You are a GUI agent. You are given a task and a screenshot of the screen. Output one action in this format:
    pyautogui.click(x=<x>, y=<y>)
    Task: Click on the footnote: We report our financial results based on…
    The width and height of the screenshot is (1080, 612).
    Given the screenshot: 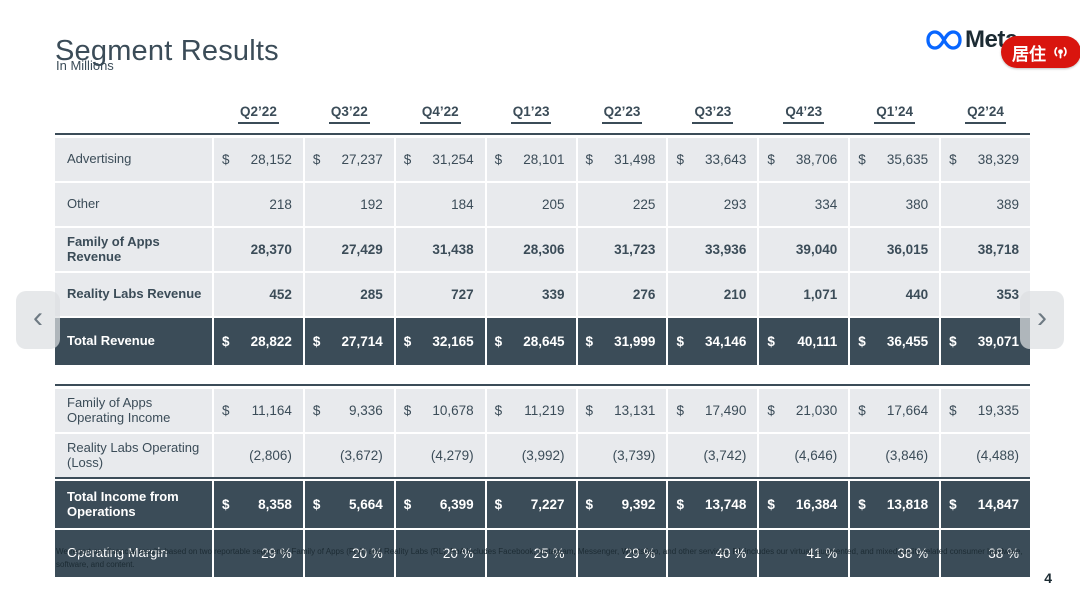 What is the action you would take?
    pyautogui.click(x=539, y=558)
    